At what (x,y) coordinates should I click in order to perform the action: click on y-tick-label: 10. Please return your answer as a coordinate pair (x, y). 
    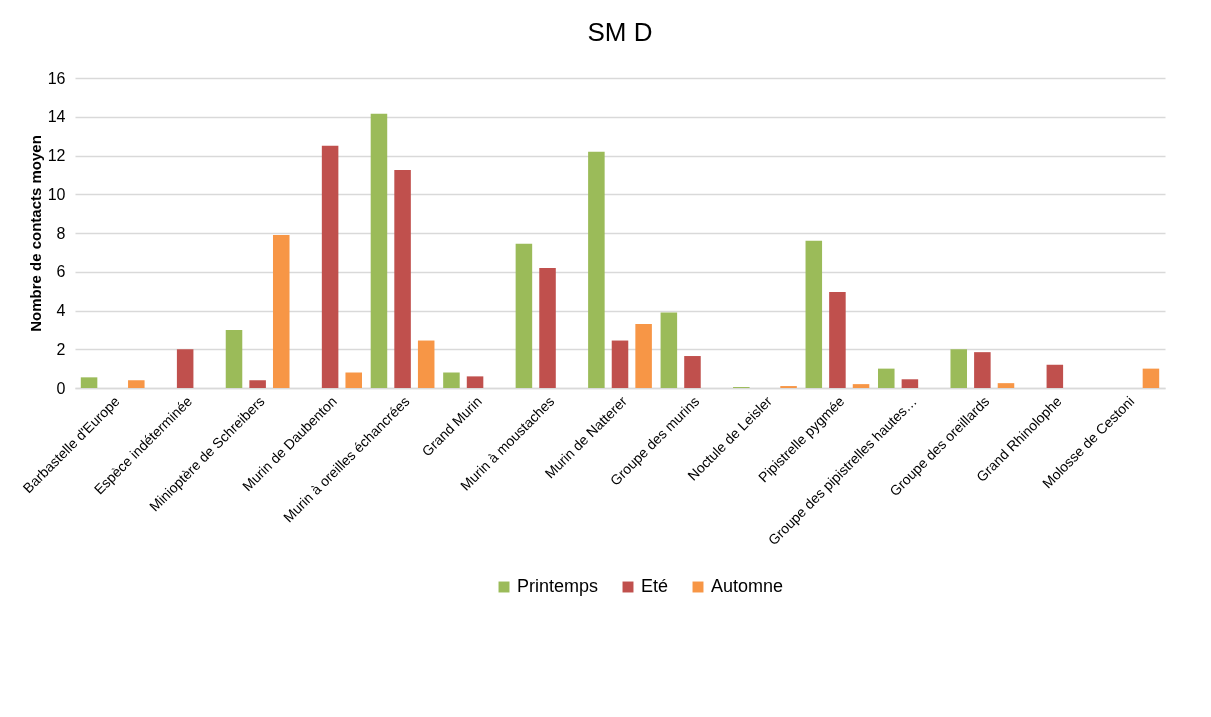
    Looking at the image, I should click on (56, 194).